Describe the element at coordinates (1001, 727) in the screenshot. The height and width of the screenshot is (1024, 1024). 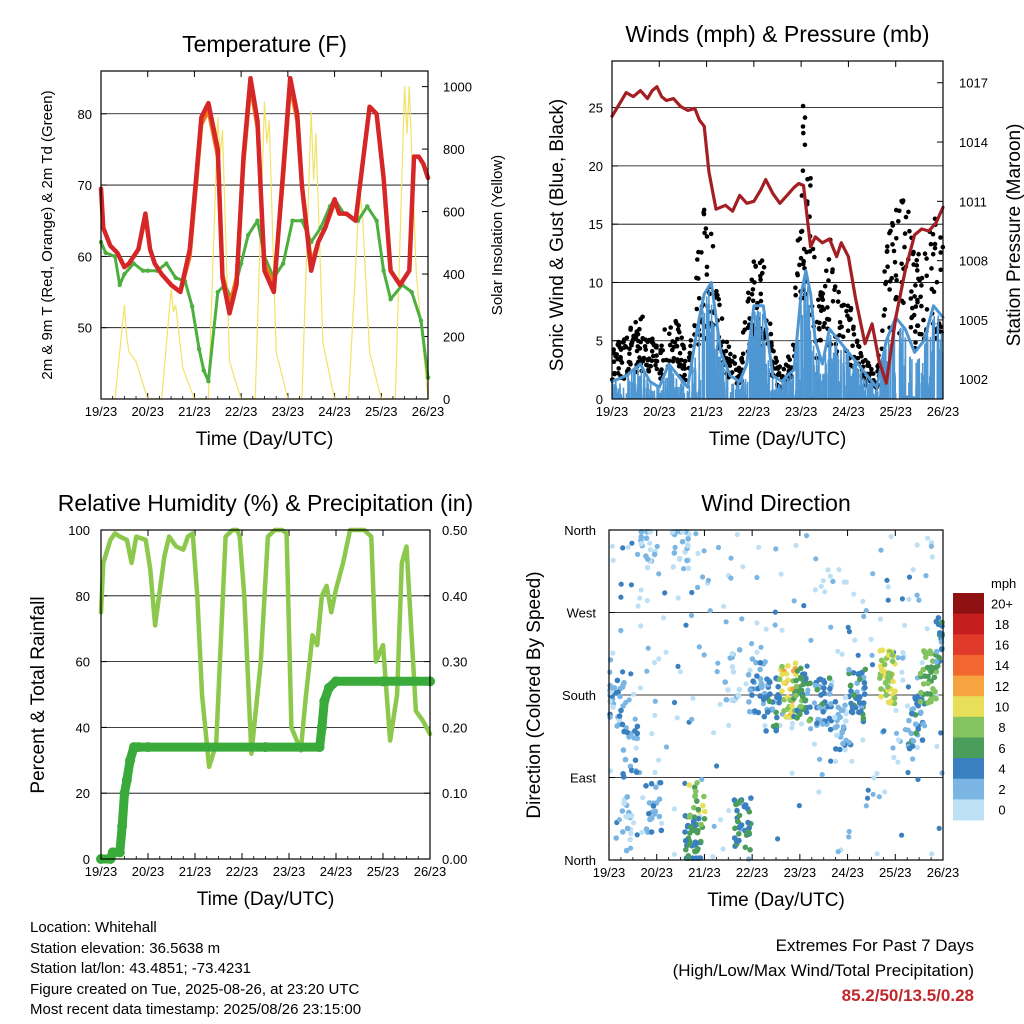
I see `colorbar-label: 8` at that location.